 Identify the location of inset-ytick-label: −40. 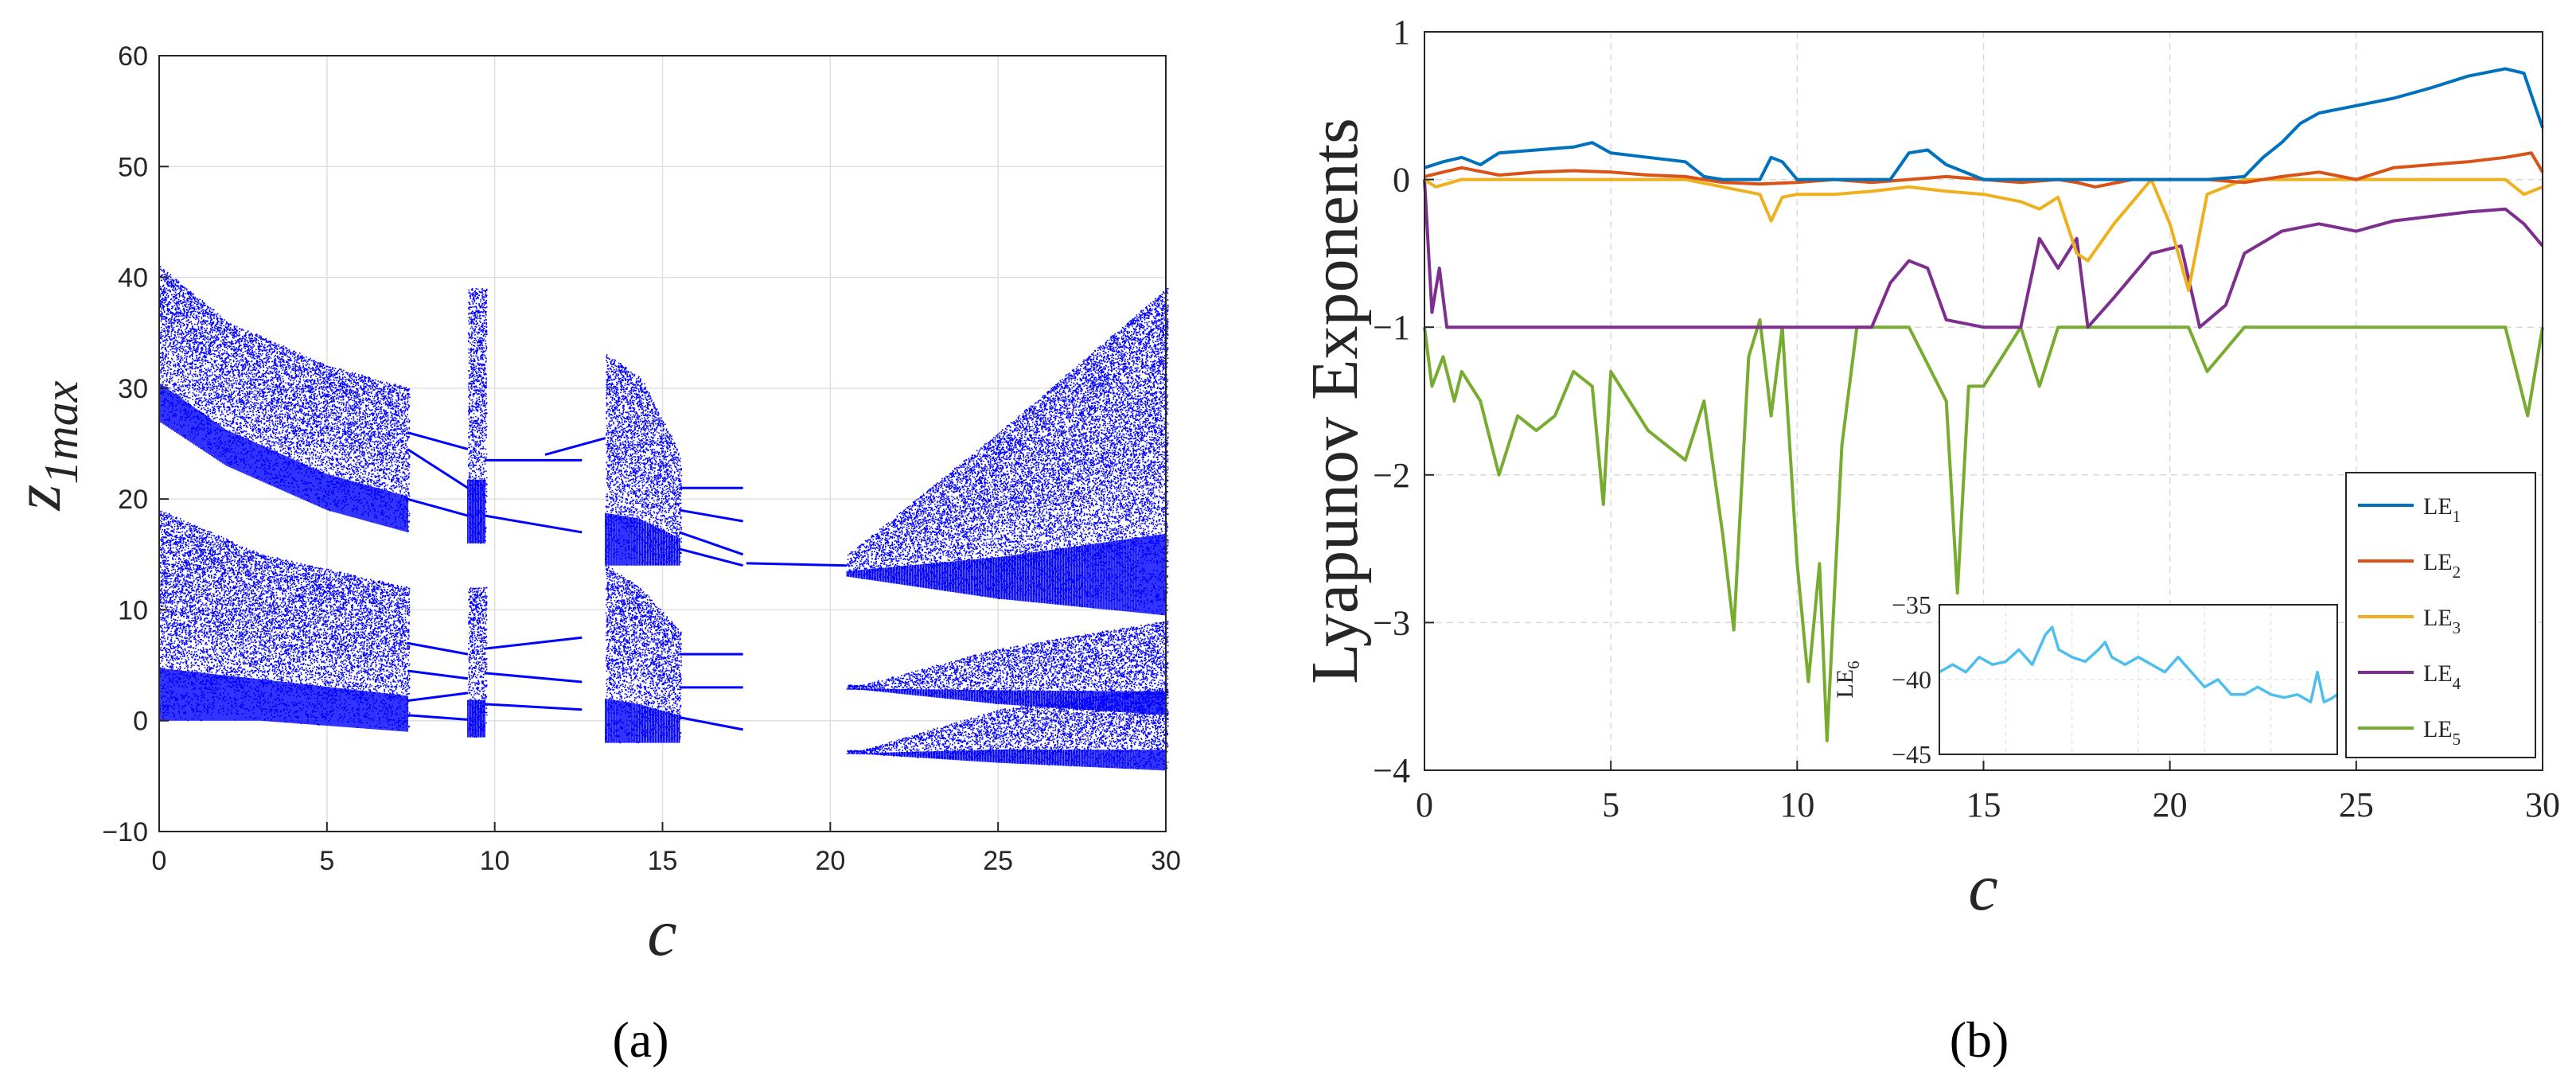
(1911, 680).